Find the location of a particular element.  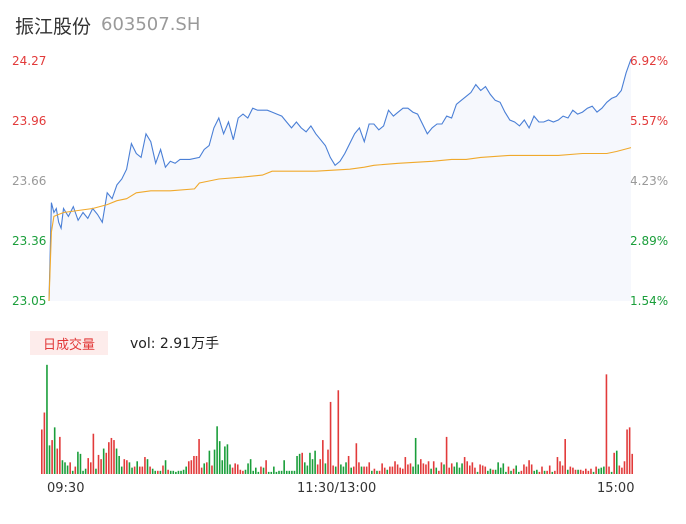

y-tick-left-0: 24.27 is located at coordinates (29, 61).